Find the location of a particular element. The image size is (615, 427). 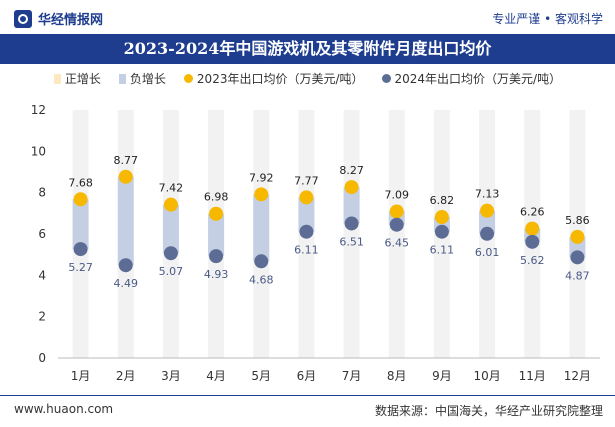

x-tick-label: 12月 is located at coordinates (577, 376).